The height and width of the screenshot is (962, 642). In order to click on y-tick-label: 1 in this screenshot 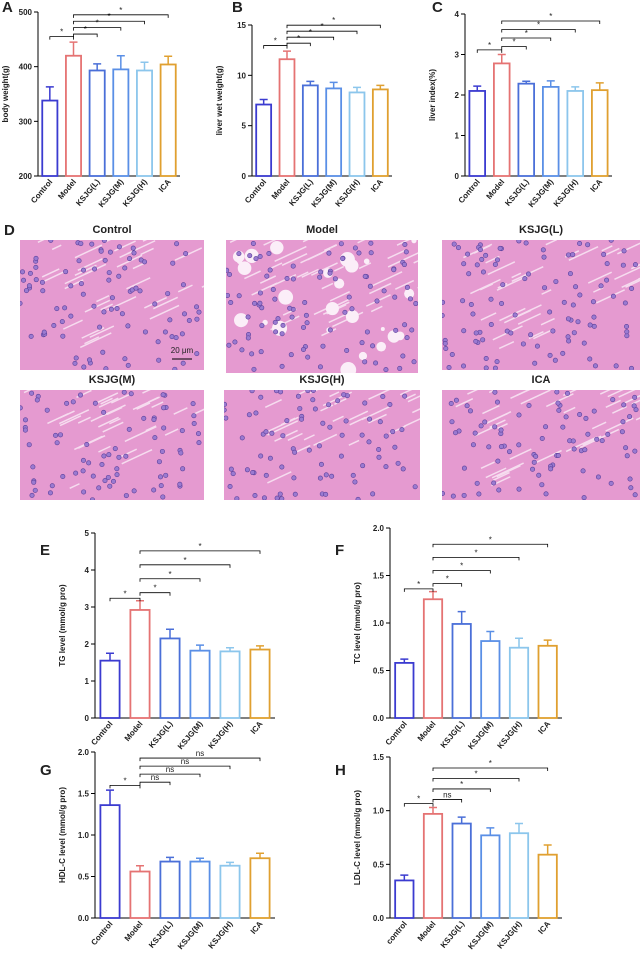, I will do `click(87, 681)`.